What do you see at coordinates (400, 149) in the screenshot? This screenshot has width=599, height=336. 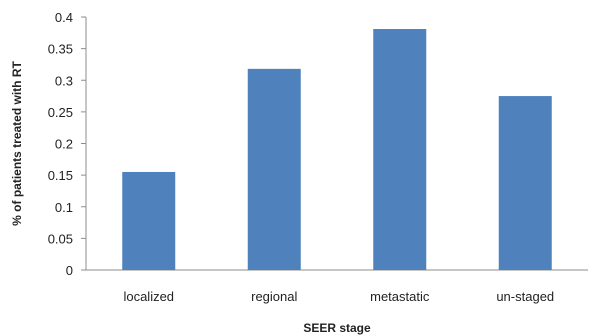 I see `bar-metastatic` at bounding box center [400, 149].